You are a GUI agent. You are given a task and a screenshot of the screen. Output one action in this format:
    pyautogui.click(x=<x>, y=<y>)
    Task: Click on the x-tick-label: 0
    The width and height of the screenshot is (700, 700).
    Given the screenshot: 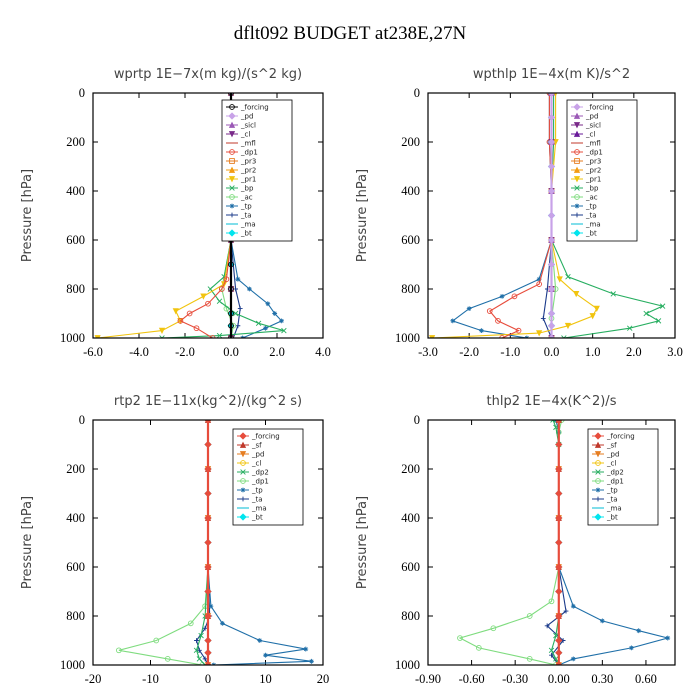 What is the action you would take?
    pyautogui.click(x=208, y=679)
    